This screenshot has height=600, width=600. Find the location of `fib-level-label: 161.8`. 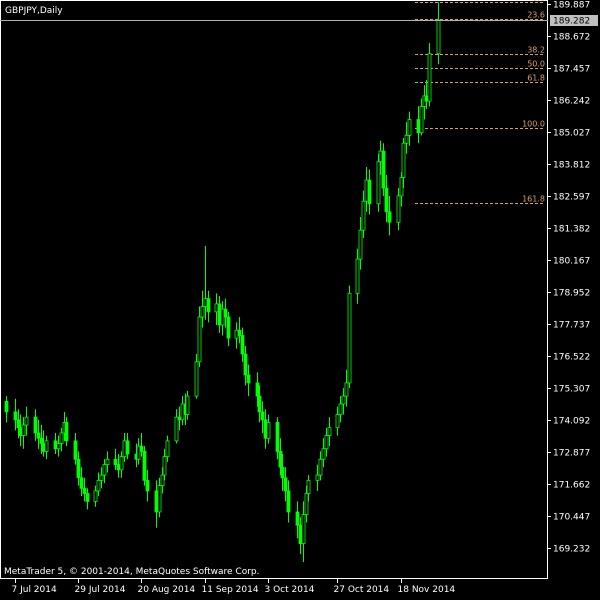

fib-level-label: 161.8 is located at coordinates (533, 199).